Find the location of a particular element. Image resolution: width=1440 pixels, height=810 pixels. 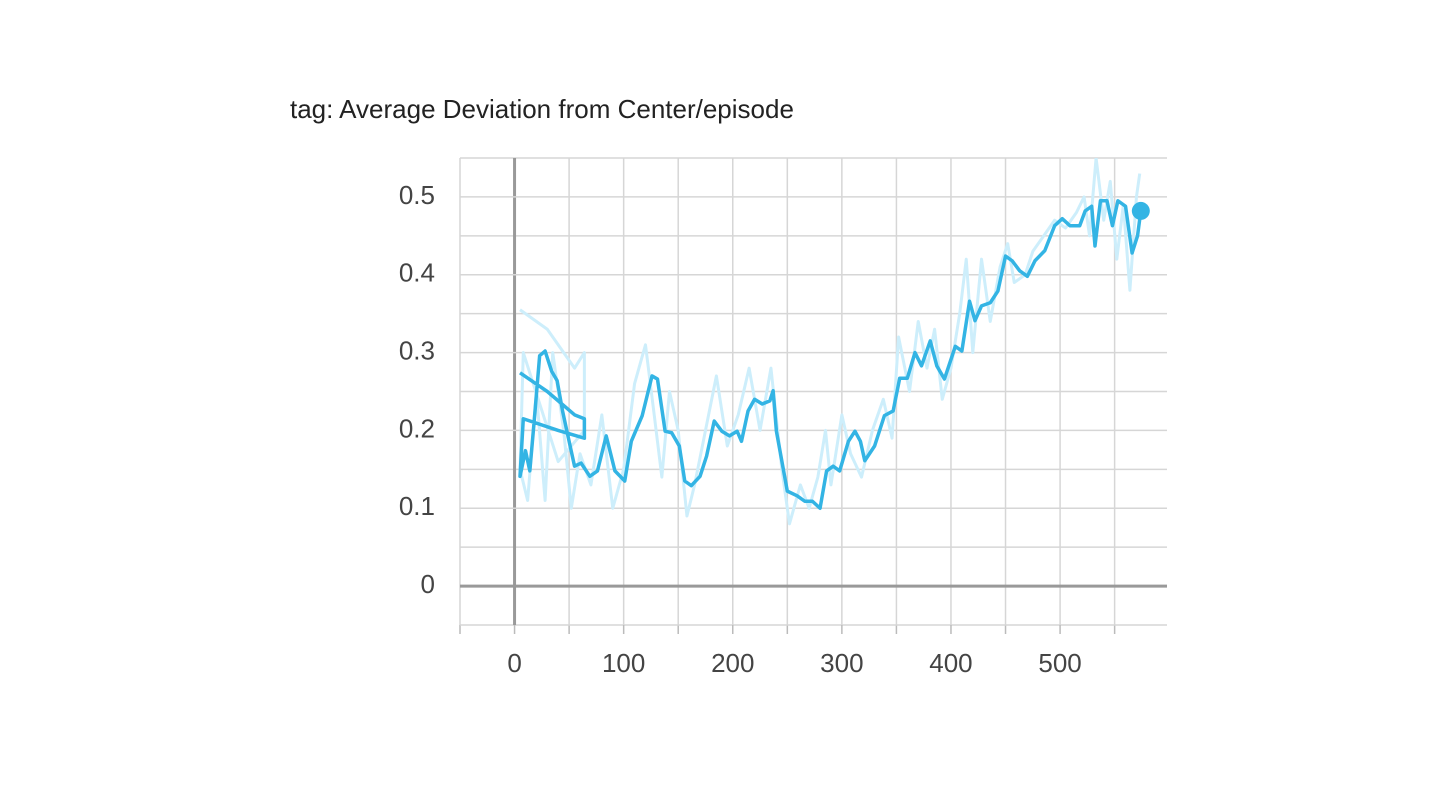

y-tick-label: 0.4 is located at coordinates (417, 273).